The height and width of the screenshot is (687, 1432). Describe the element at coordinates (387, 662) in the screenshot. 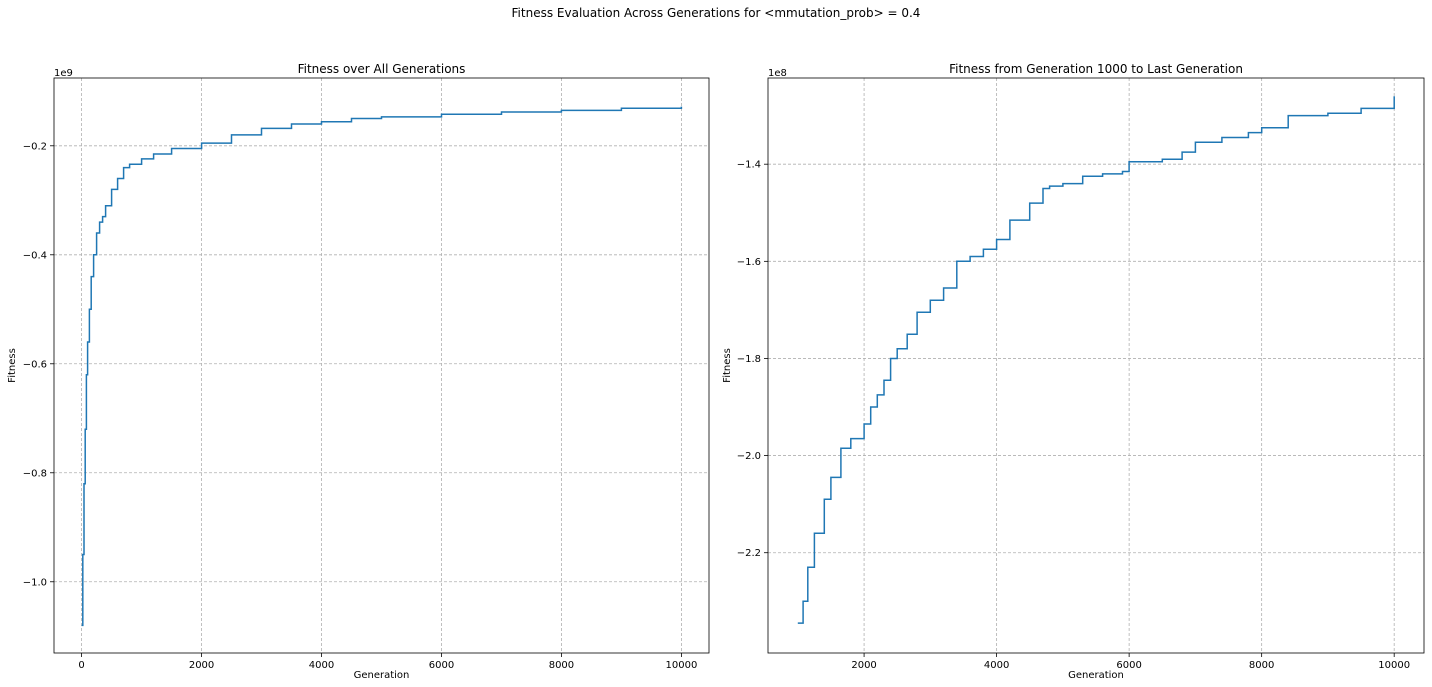

I see `x-ticks: 0 2000 4000 6000 8000 10000` at that location.